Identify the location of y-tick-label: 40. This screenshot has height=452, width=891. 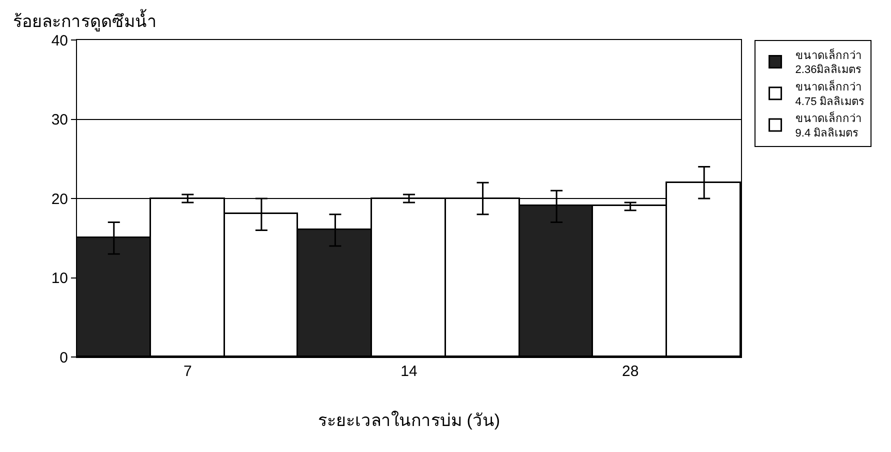
(59, 41).